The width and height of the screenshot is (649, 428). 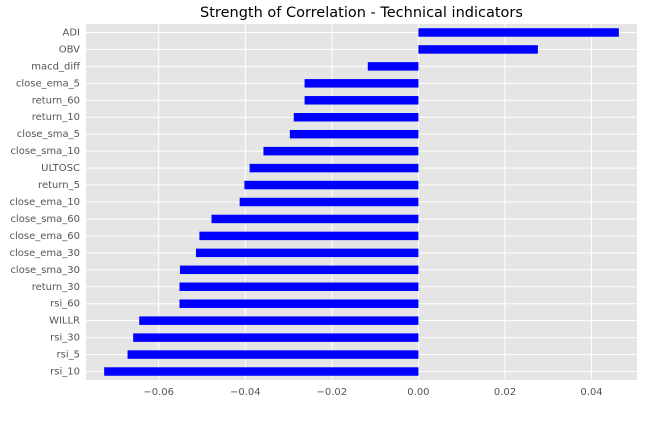 I want to click on y-tick-label: close_sma_5, so click(x=48, y=134).